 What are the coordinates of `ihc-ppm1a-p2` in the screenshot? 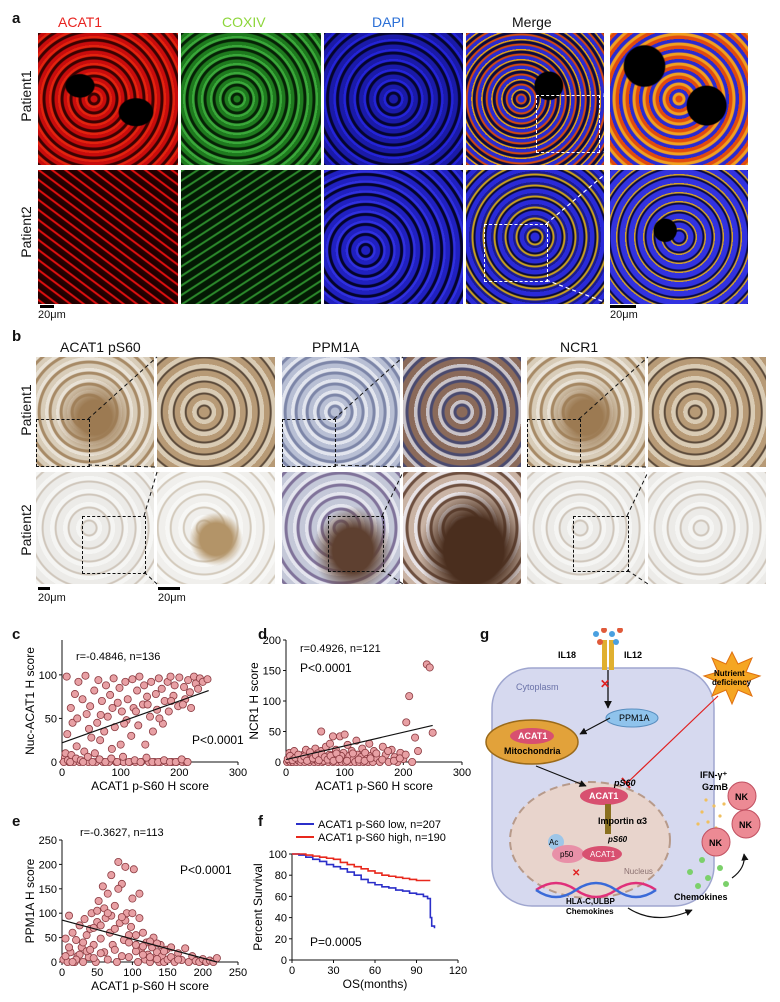 It's located at (341, 528).